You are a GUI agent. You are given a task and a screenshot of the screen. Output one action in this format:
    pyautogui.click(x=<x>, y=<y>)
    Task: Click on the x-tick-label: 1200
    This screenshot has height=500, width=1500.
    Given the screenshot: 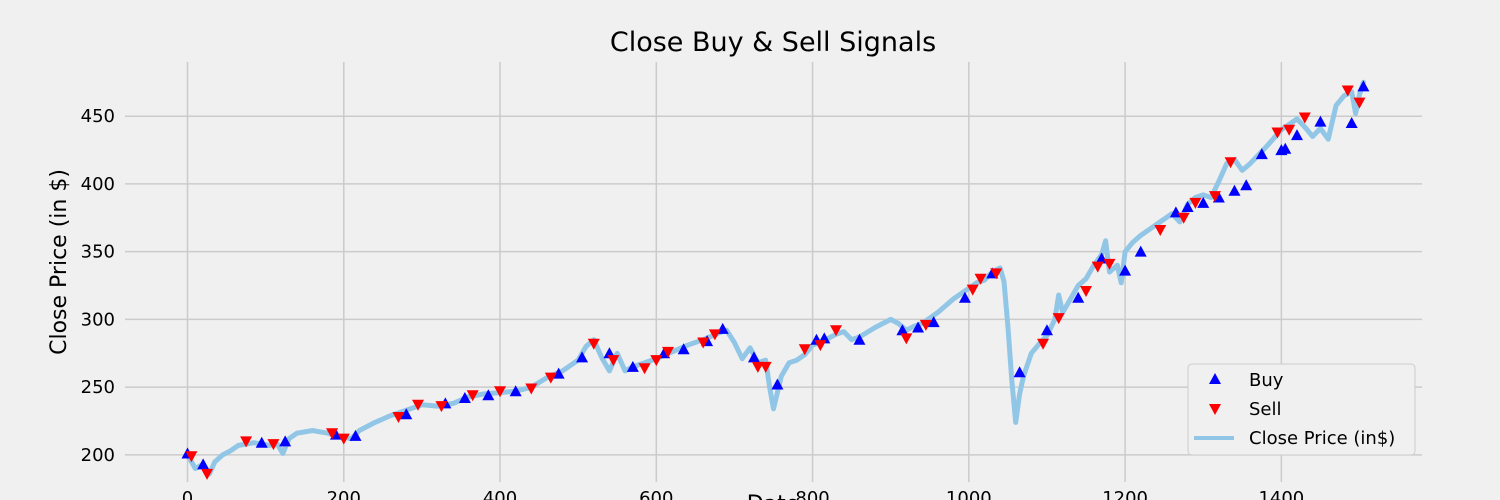 What is the action you would take?
    pyautogui.click(x=1125, y=494)
    